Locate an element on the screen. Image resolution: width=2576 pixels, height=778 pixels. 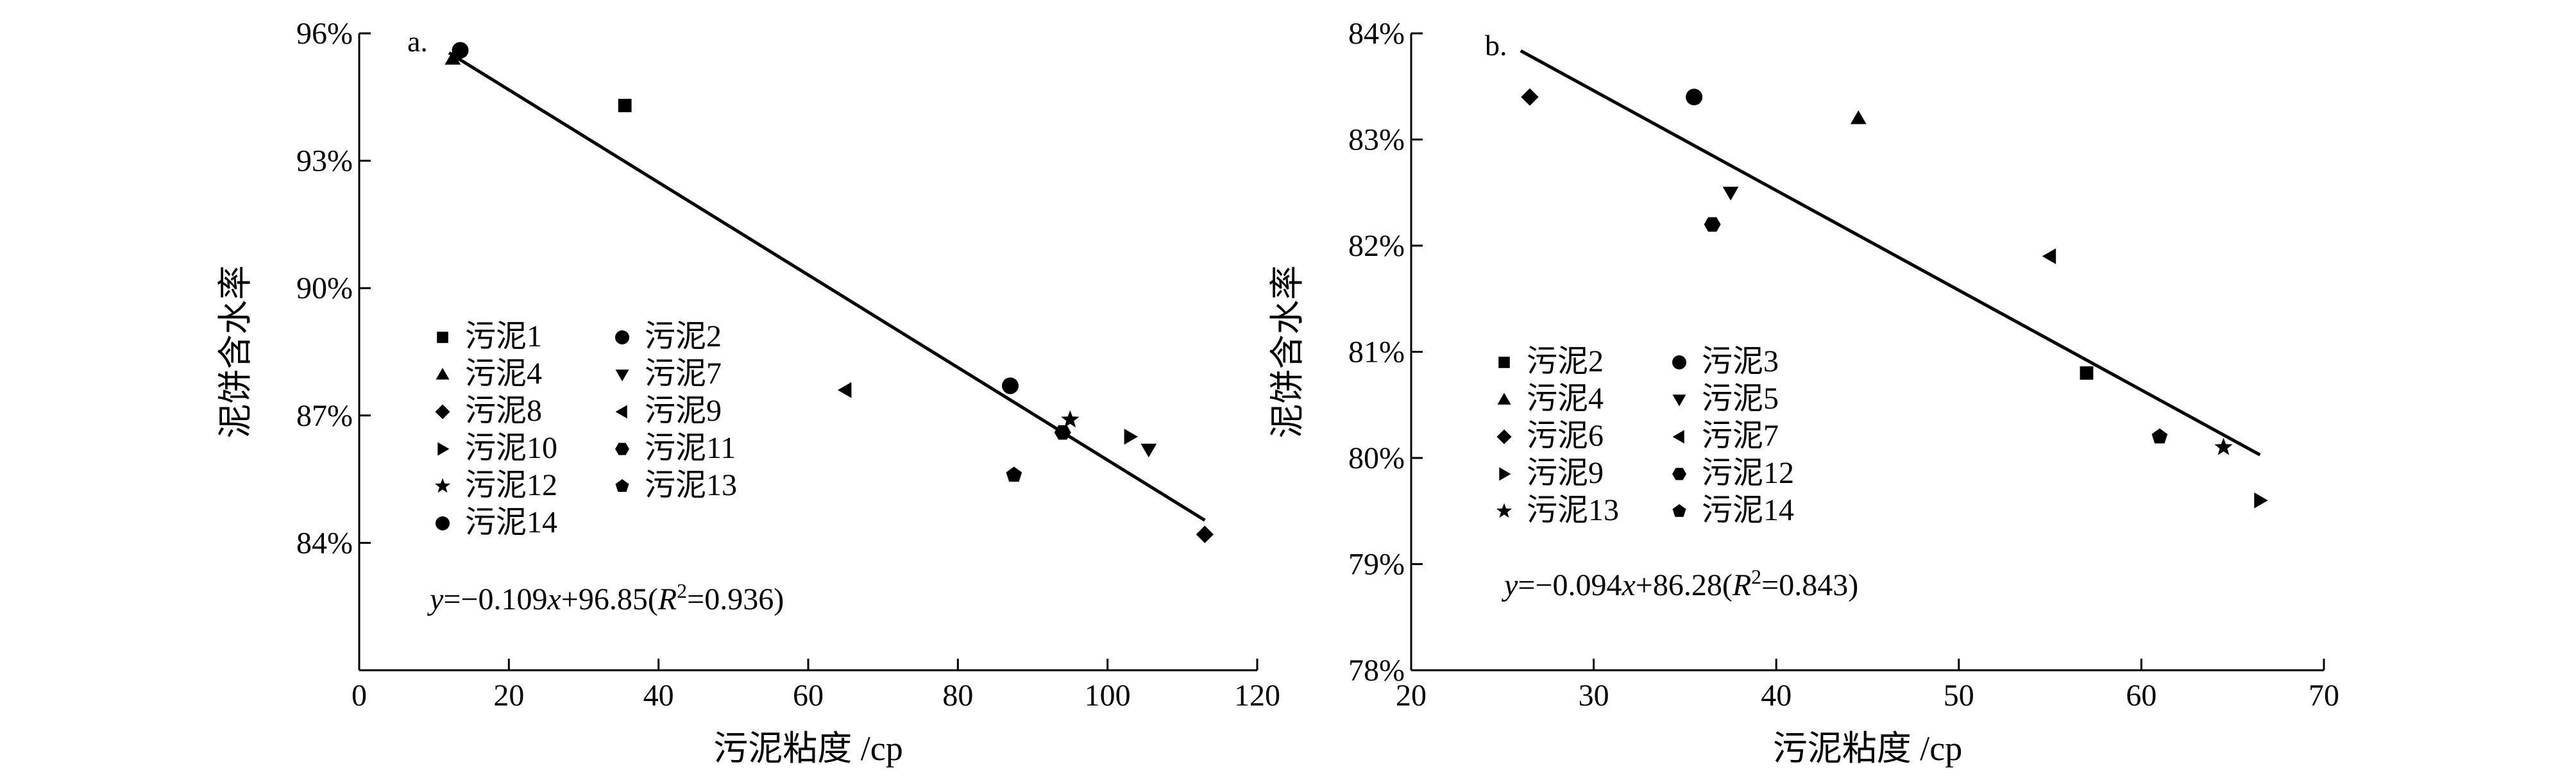
legend-a: 污泥1 污泥2 污泥4 污泥7 污泥8 污泥9 污泥10 污泥11 污泥12 污泥13 污泥14 is located at coordinates (586, 429).